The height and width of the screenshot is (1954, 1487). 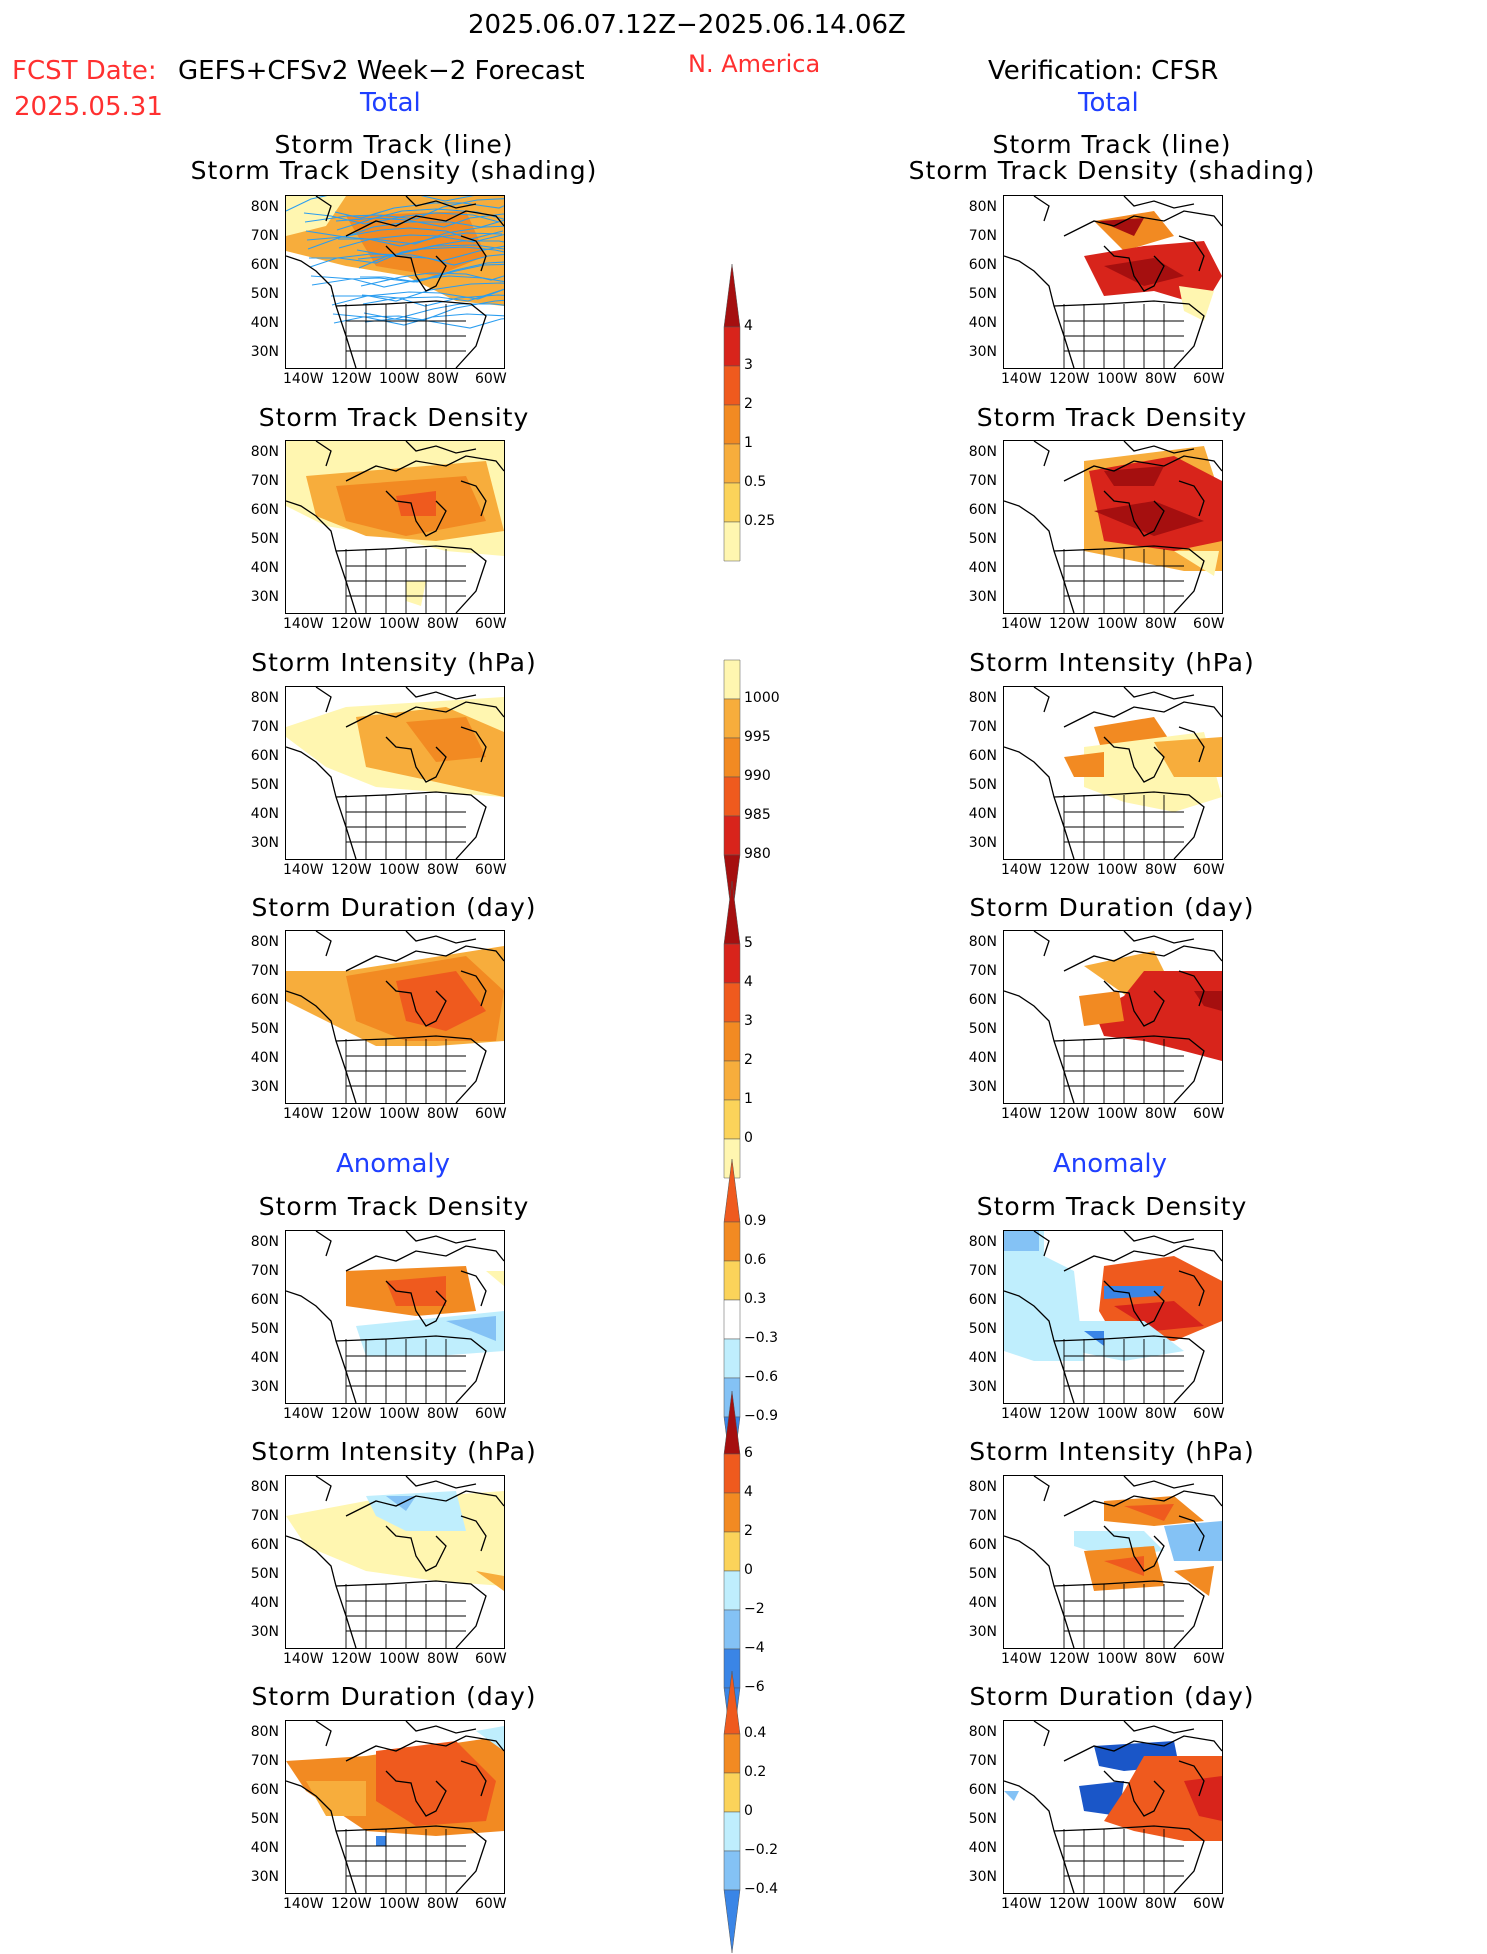 I want to click on panel-title-right: Storm Track Density (shading), so click(x=1112, y=170).